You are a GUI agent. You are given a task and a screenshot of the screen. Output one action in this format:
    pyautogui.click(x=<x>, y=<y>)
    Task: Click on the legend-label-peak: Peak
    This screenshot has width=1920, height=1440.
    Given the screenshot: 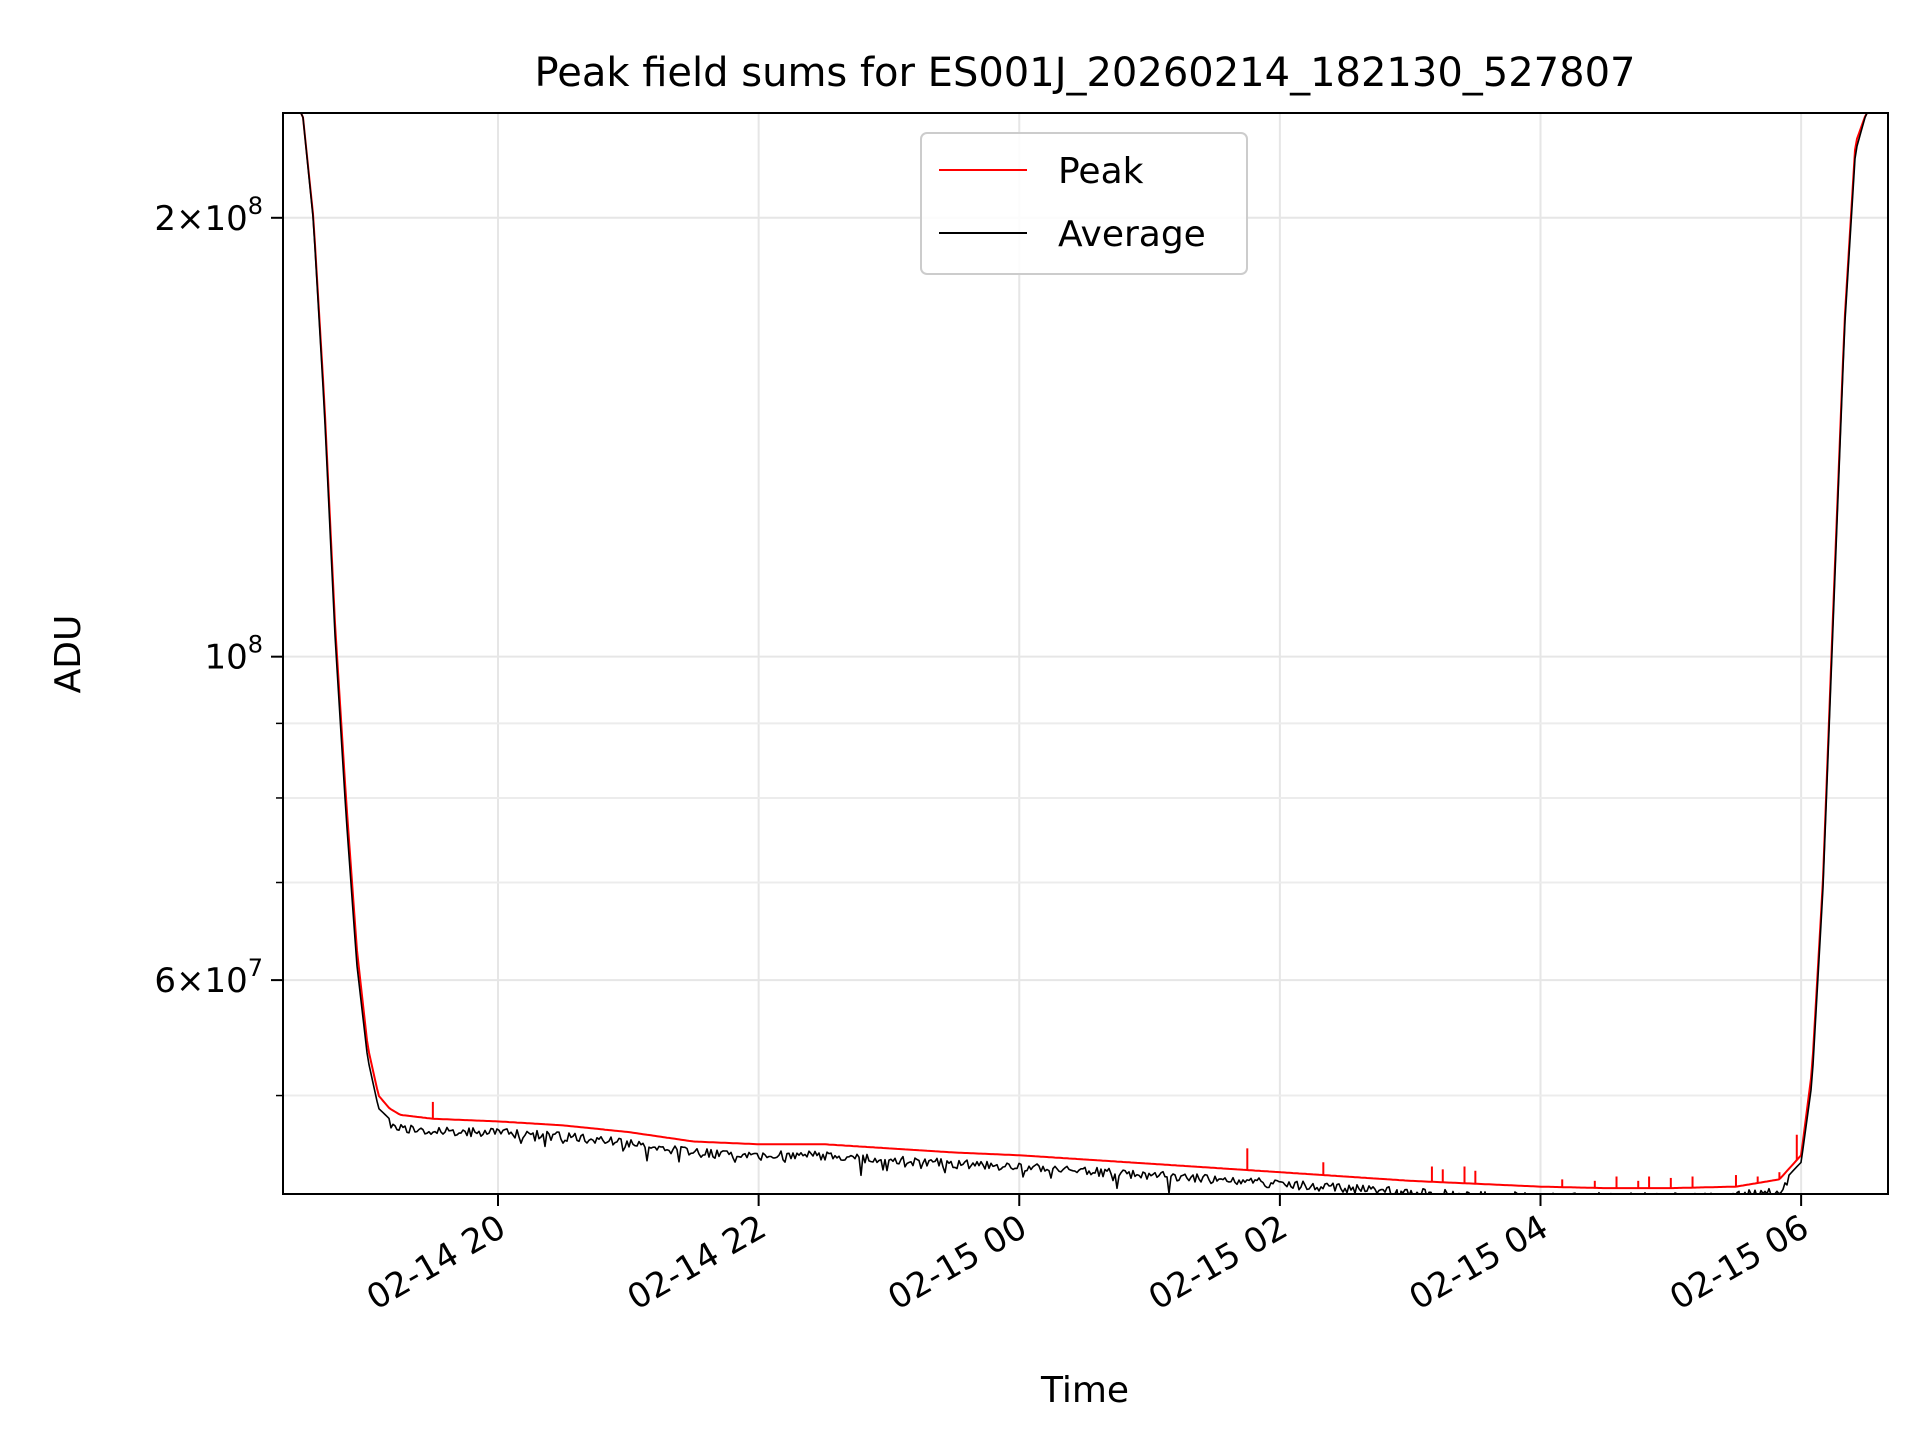 What is the action you would take?
    pyautogui.click(x=1101, y=171)
    